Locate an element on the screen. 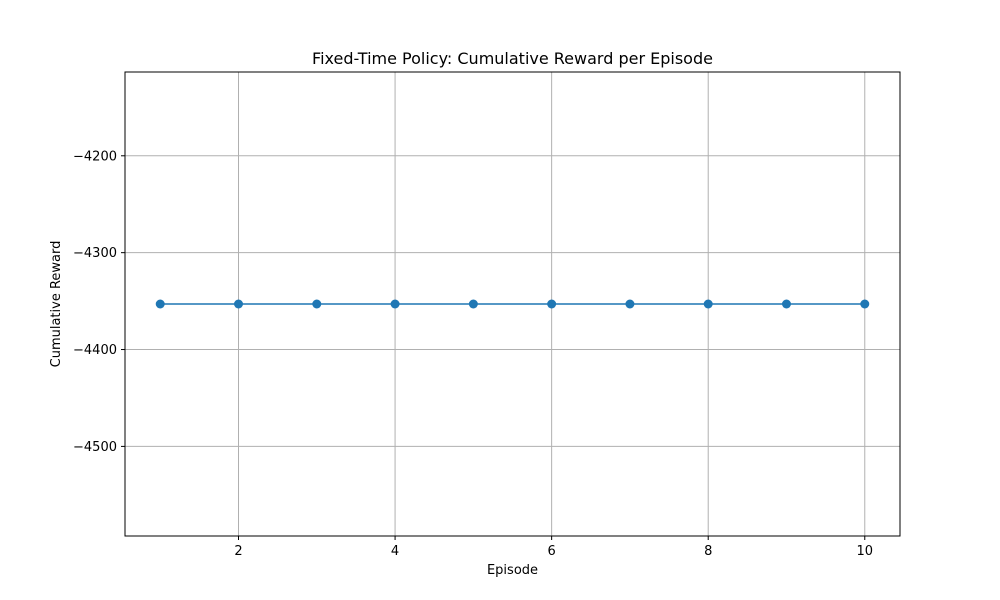  x-tick-label: 4 is located at coordinates (395, 551).